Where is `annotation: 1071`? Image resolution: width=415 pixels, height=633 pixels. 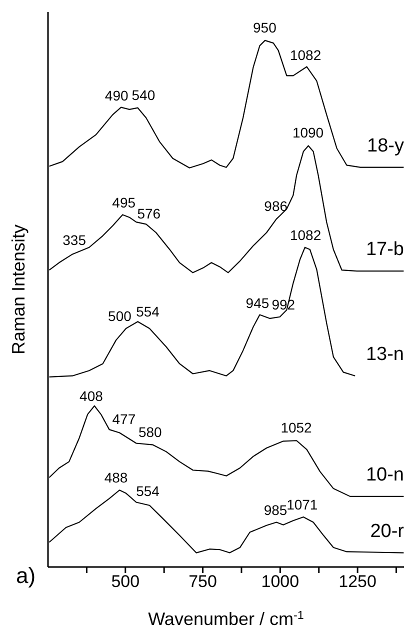
annotation: 1071 is located at coordinates (302, 504).